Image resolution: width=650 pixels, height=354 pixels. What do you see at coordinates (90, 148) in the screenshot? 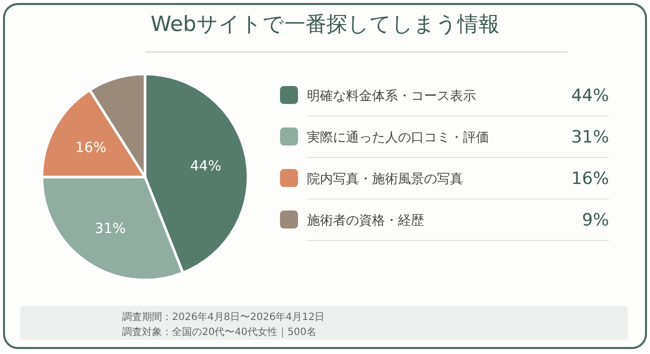
I see `data-label: 16%` at bounding box center [90, 148].